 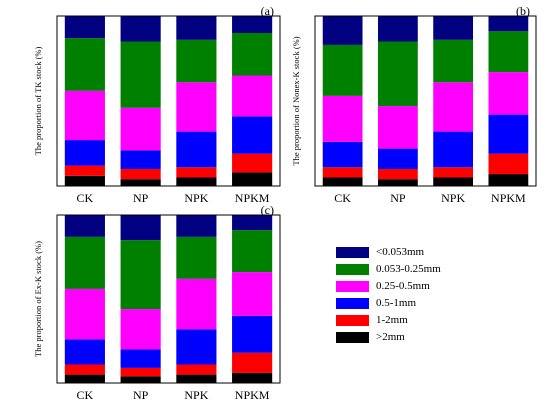 I want to click on legend-label: <0.053mm, so click(x=400, y=252).